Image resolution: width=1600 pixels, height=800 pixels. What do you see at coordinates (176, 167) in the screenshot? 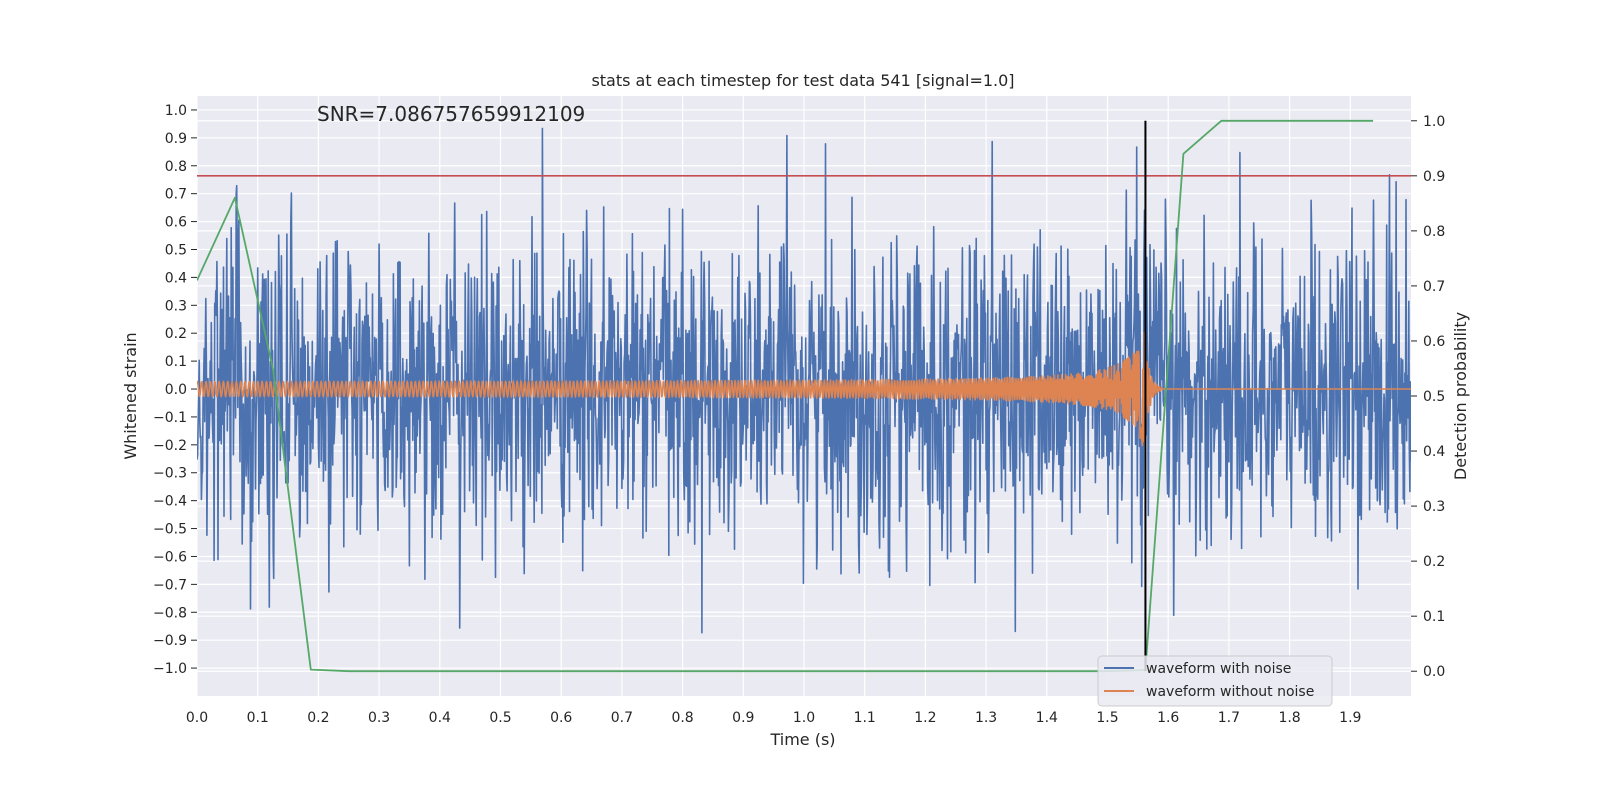
I see `y-left-tick-label: 0.8` at bounding box center [176, 167].